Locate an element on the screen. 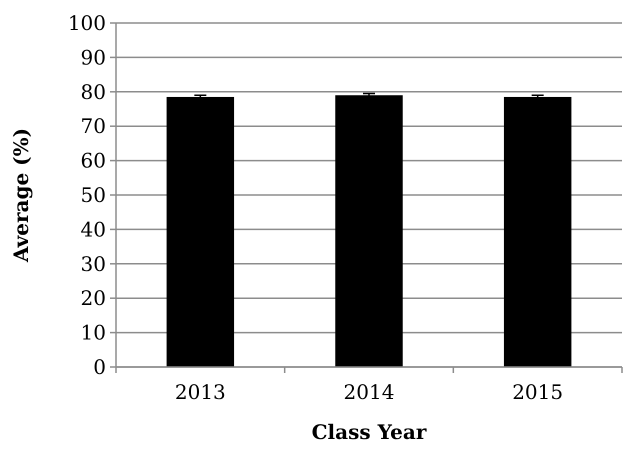  y-tick-label: 60 is located at coordinates (93, 160).